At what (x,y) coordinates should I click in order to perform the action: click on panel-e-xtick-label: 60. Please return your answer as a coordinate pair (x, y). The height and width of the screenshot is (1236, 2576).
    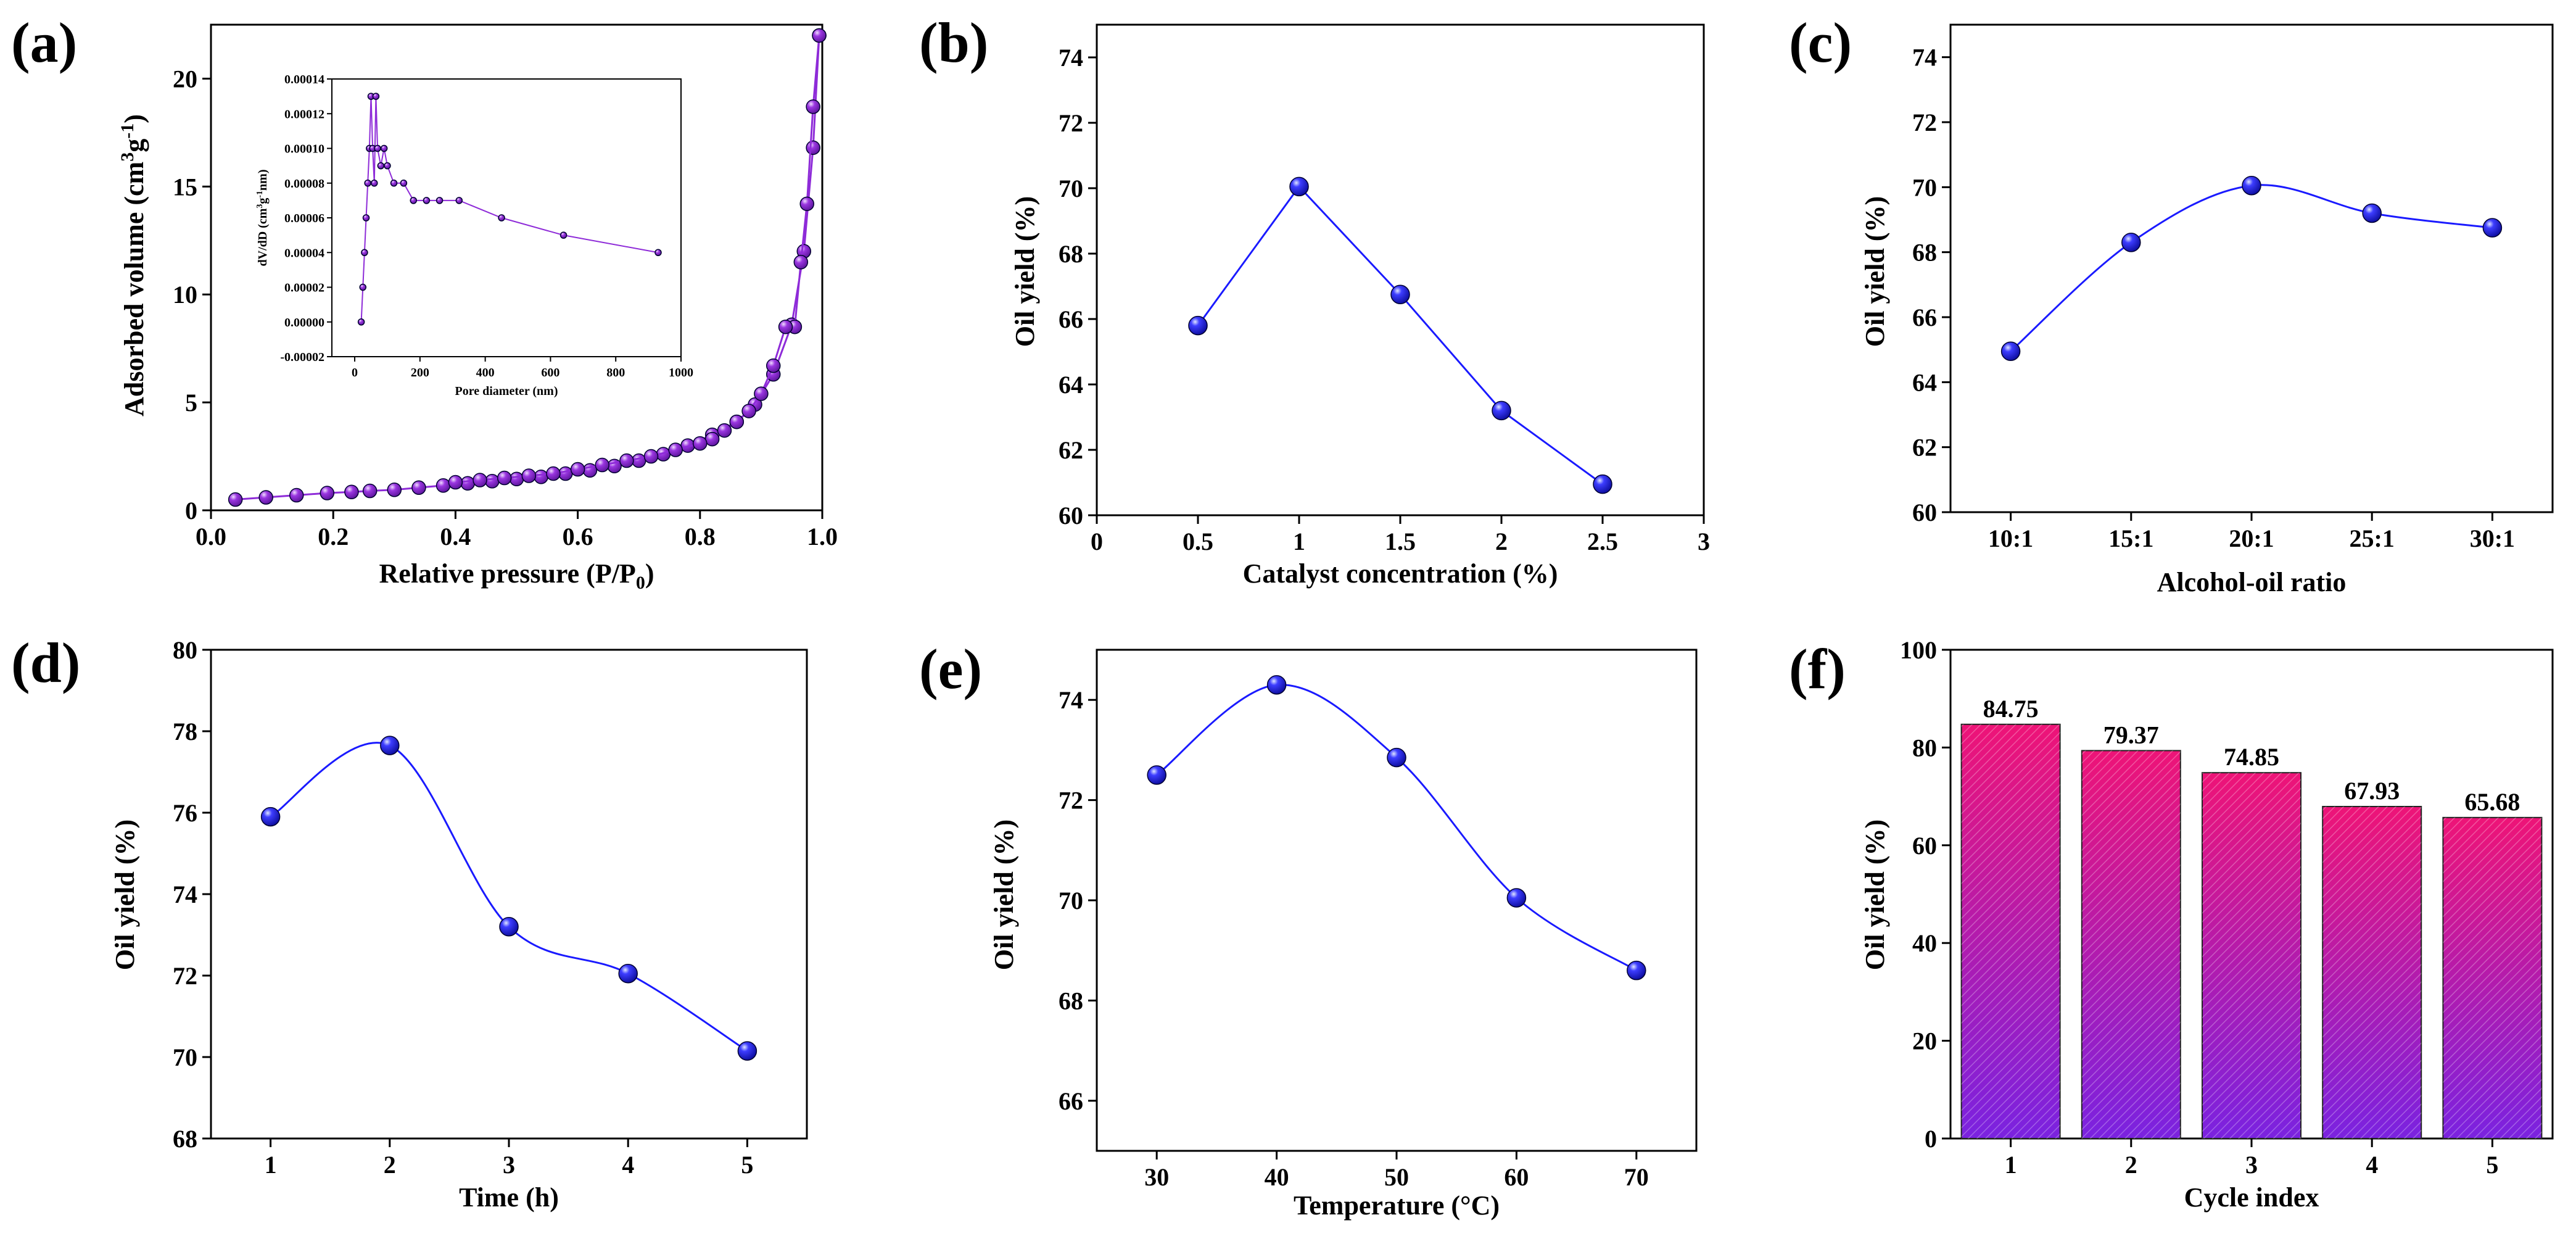
    Looking at the image, I should click on (1516, 1177).